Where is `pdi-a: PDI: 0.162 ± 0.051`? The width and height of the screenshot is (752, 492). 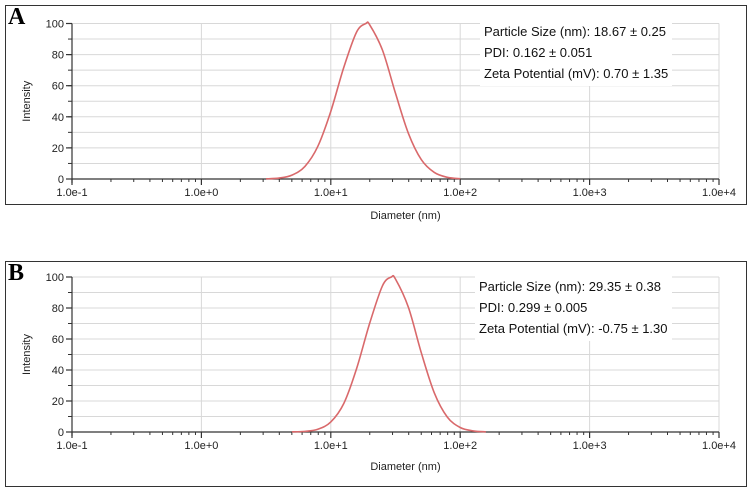 pdi-a: PDI: 0.162 ± 0.051 is located at coordinates (538, 52).